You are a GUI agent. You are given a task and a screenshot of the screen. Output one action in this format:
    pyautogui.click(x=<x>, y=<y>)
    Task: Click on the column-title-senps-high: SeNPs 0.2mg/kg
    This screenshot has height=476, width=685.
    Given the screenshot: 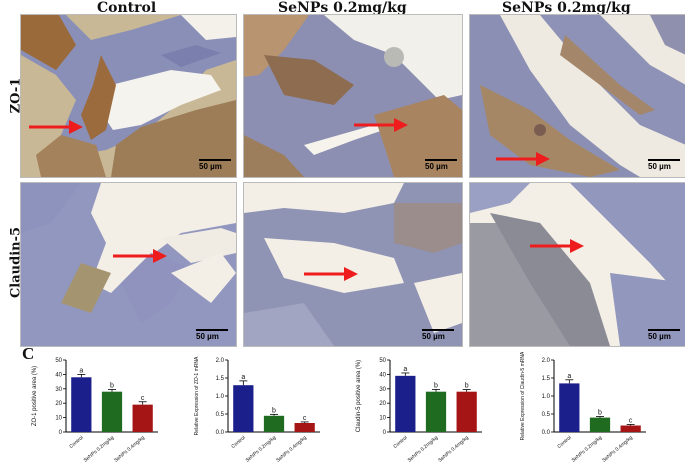 What is the action you would take?
    pyautogui.click(x=566, y=8)
    